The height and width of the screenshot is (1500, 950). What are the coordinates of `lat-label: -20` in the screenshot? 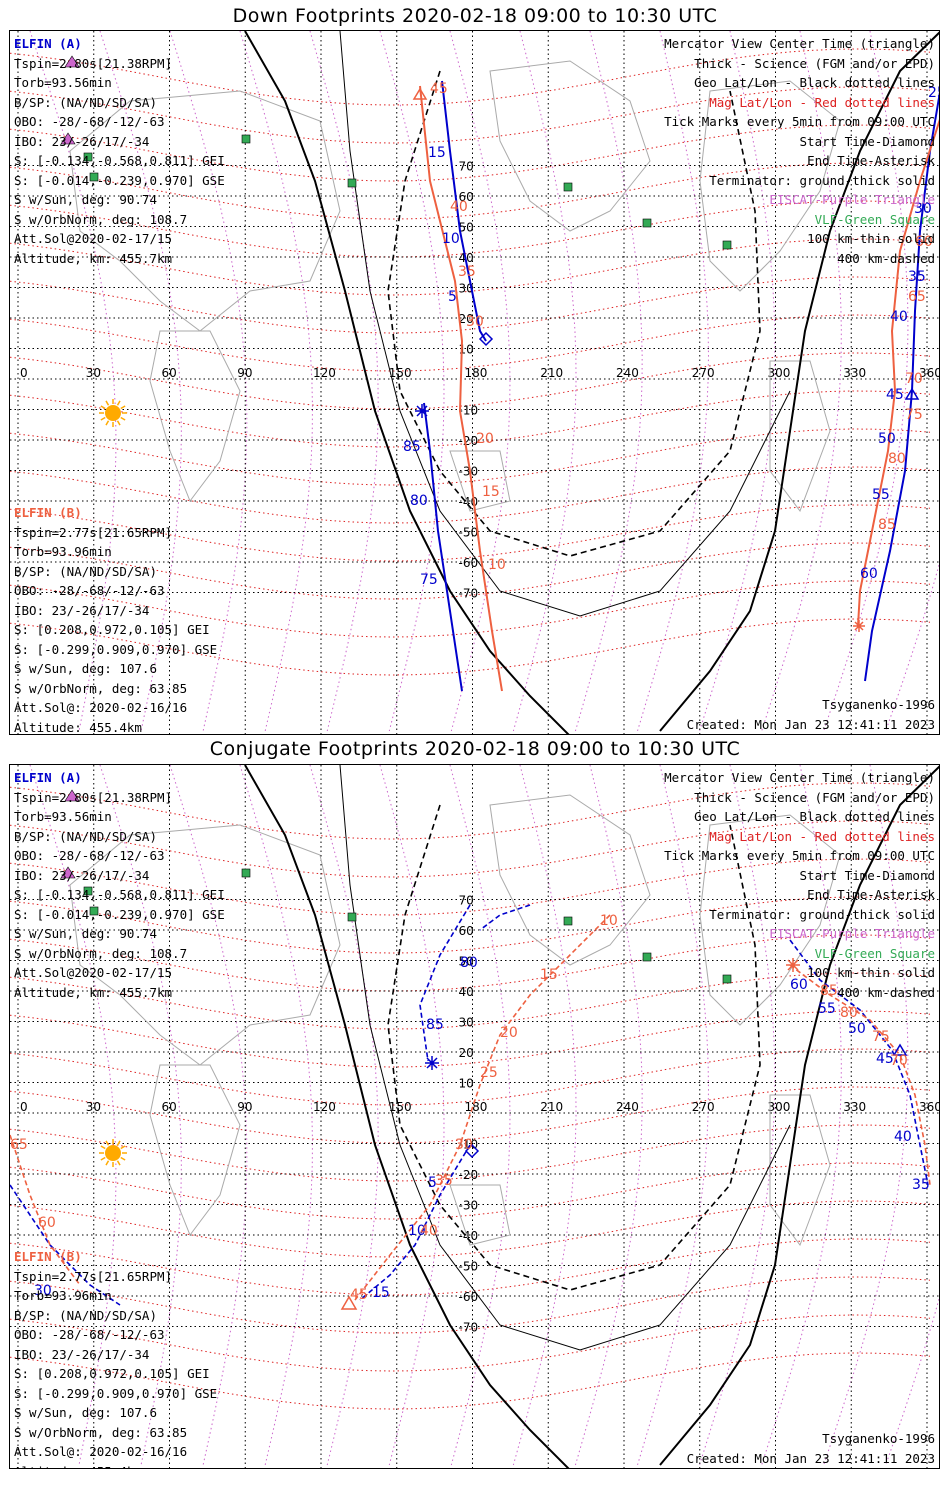 It's located at (469, 1175).